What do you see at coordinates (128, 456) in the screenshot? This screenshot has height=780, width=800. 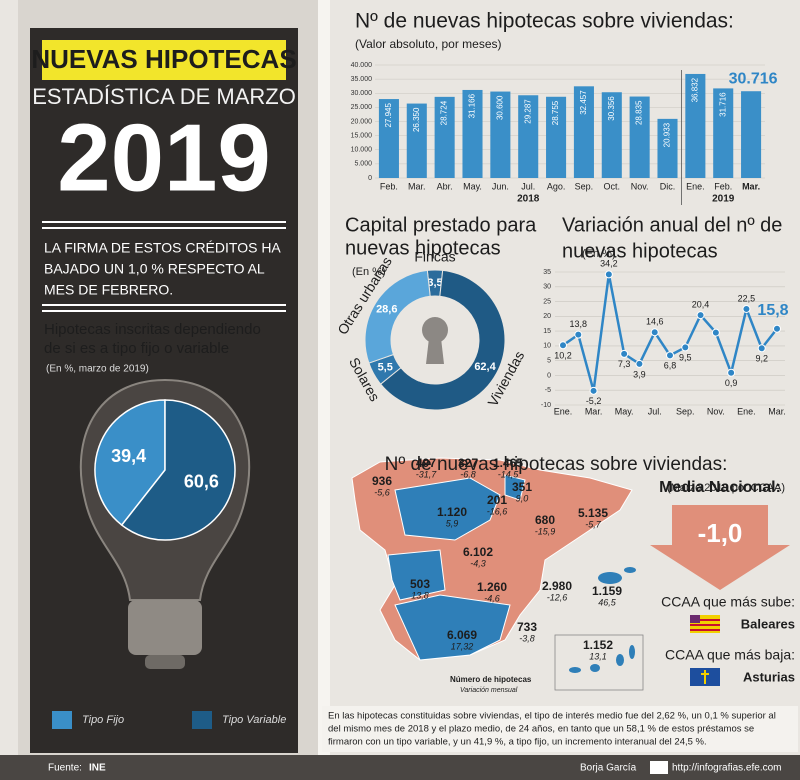 I see `value-label: 39,4` at bounding box center [128, 456].